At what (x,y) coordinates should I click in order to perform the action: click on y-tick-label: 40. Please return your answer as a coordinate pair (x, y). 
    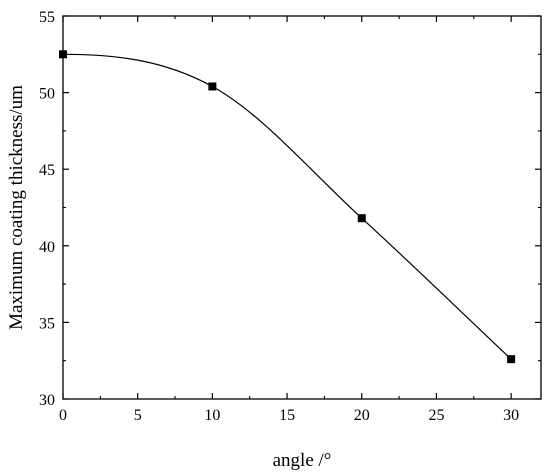
    Looking at the image, I should click on (47, 247).